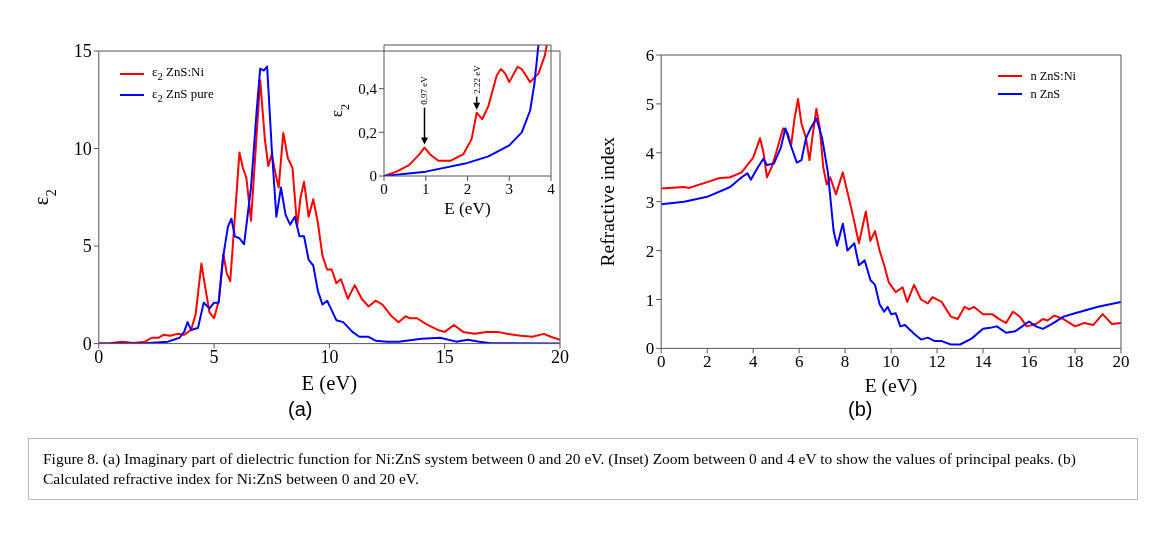 The width and height of the screenshot is (1171, 554). I want to click on y-axis-title: Refractive index, so click(607, 201).